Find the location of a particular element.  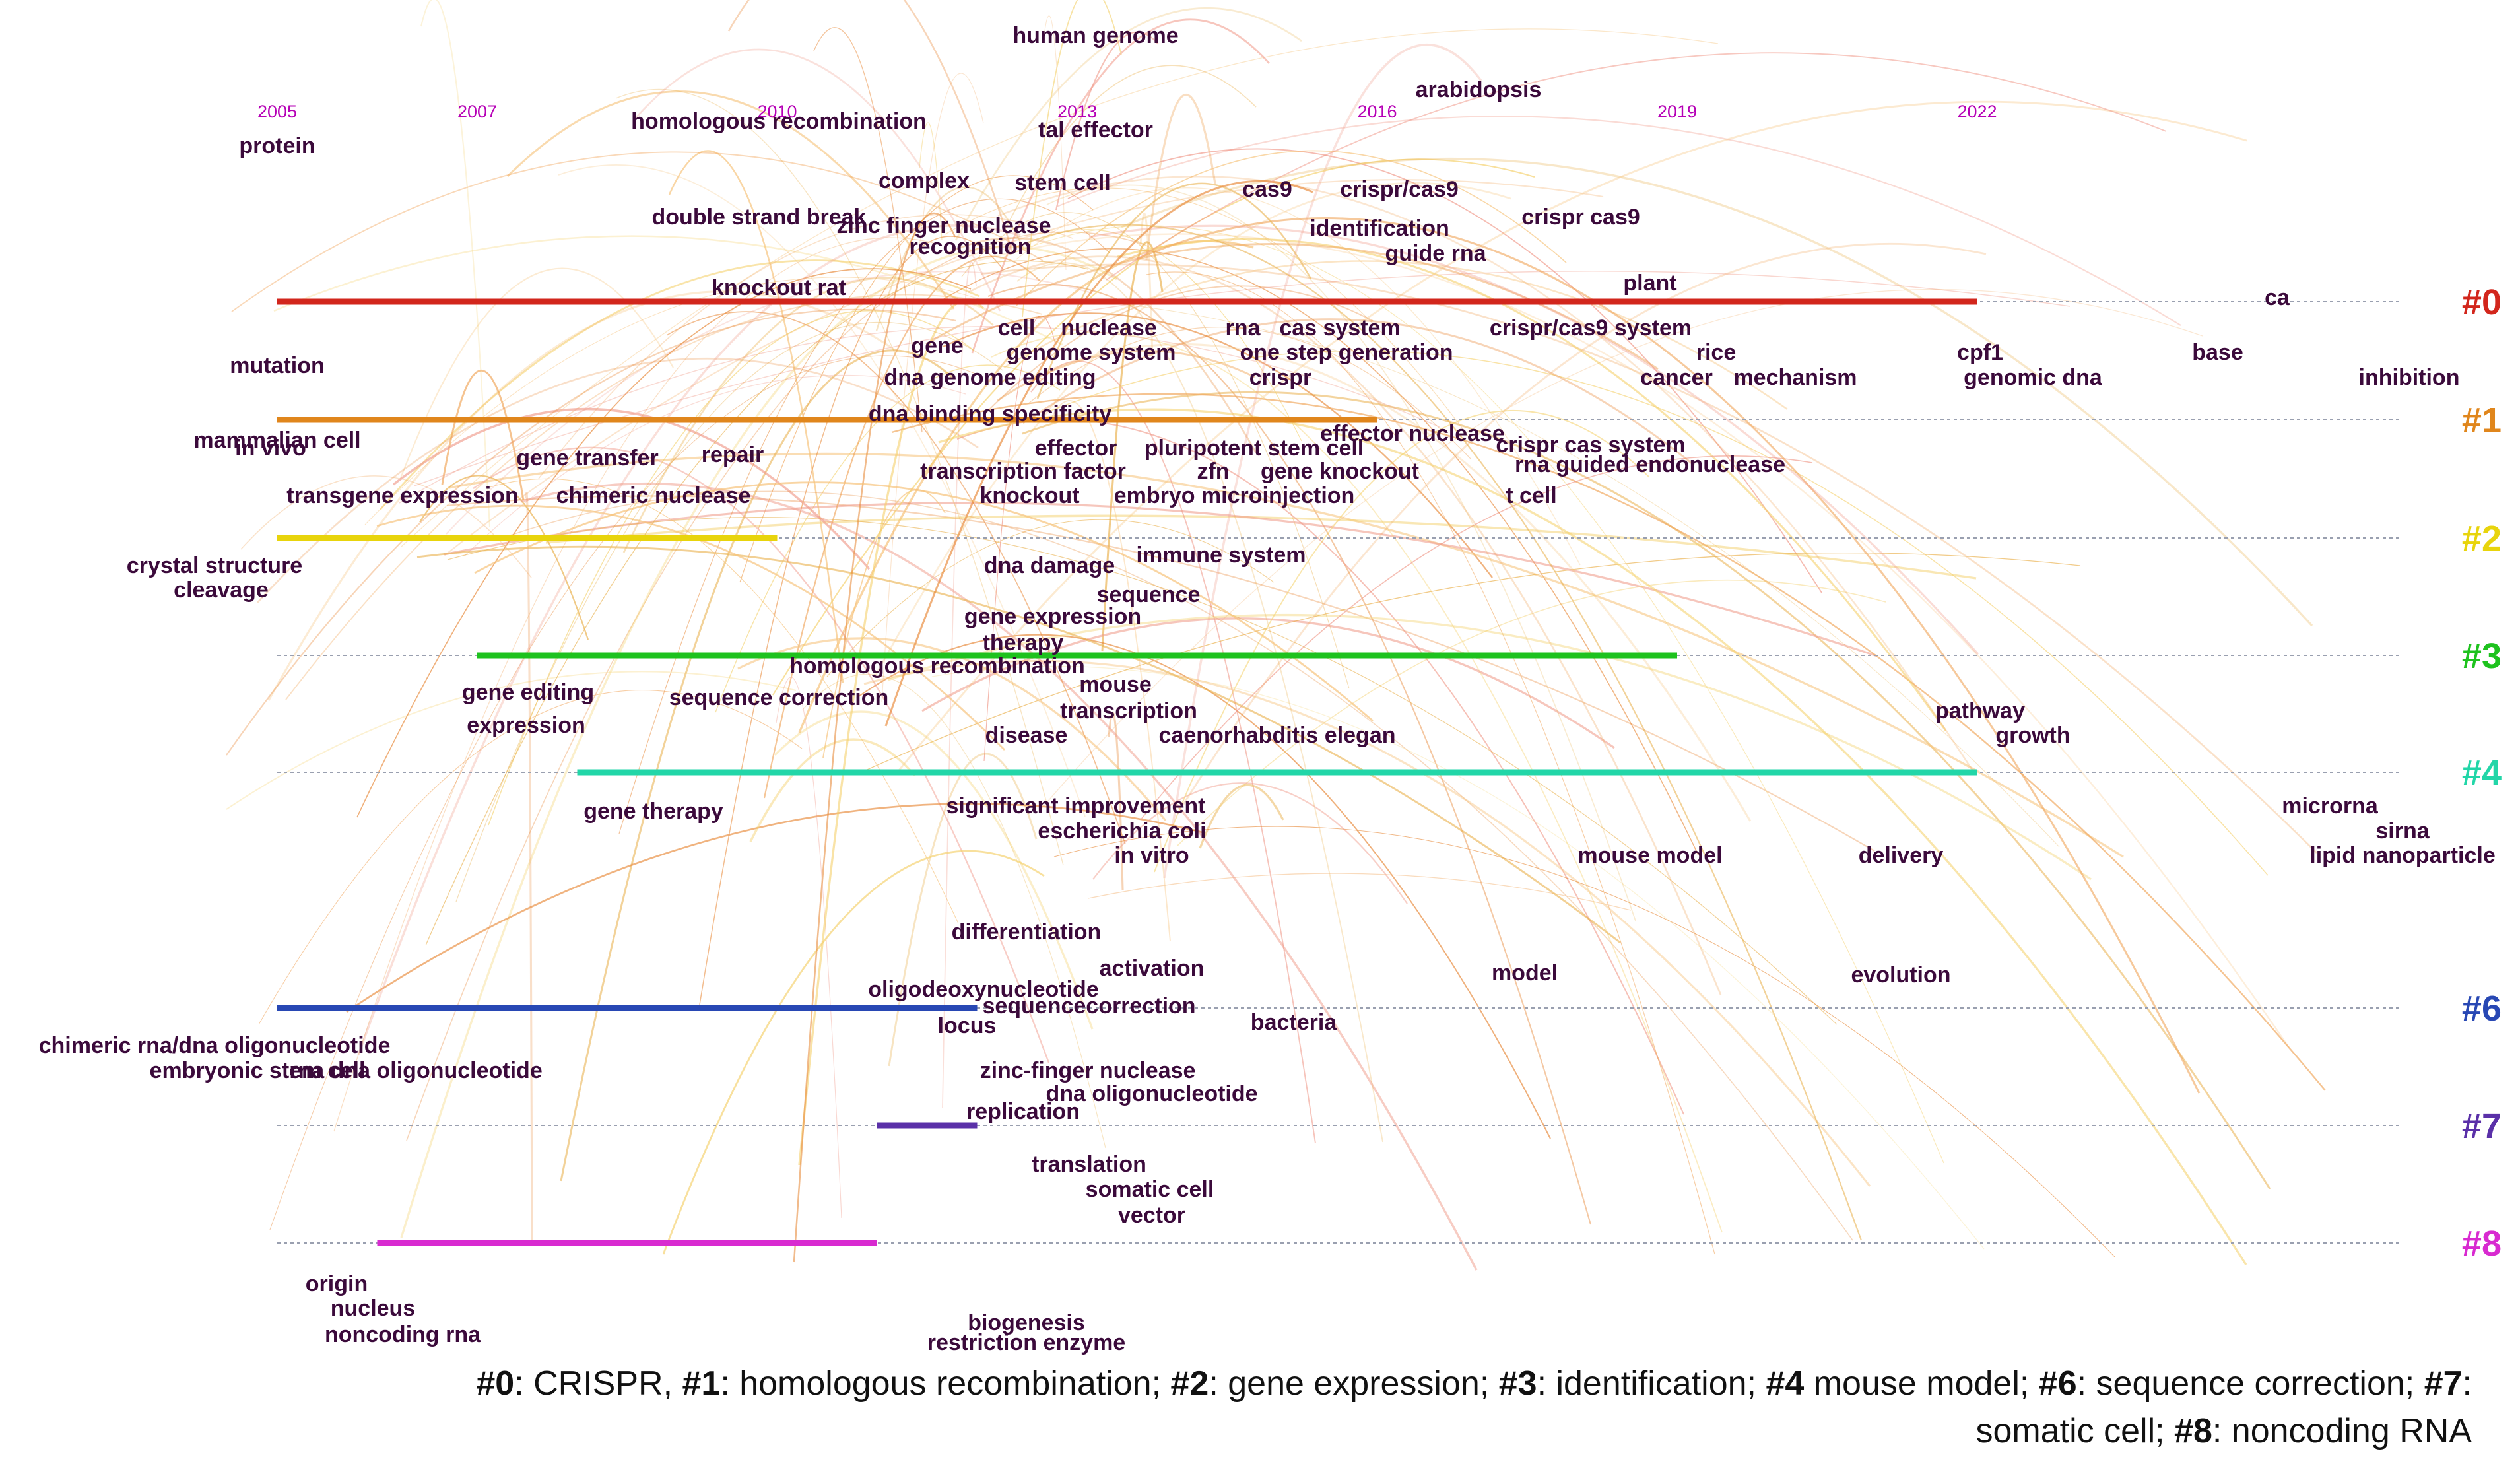

keyword-label: chimeric nuclease is located at coordinates (653, 495).